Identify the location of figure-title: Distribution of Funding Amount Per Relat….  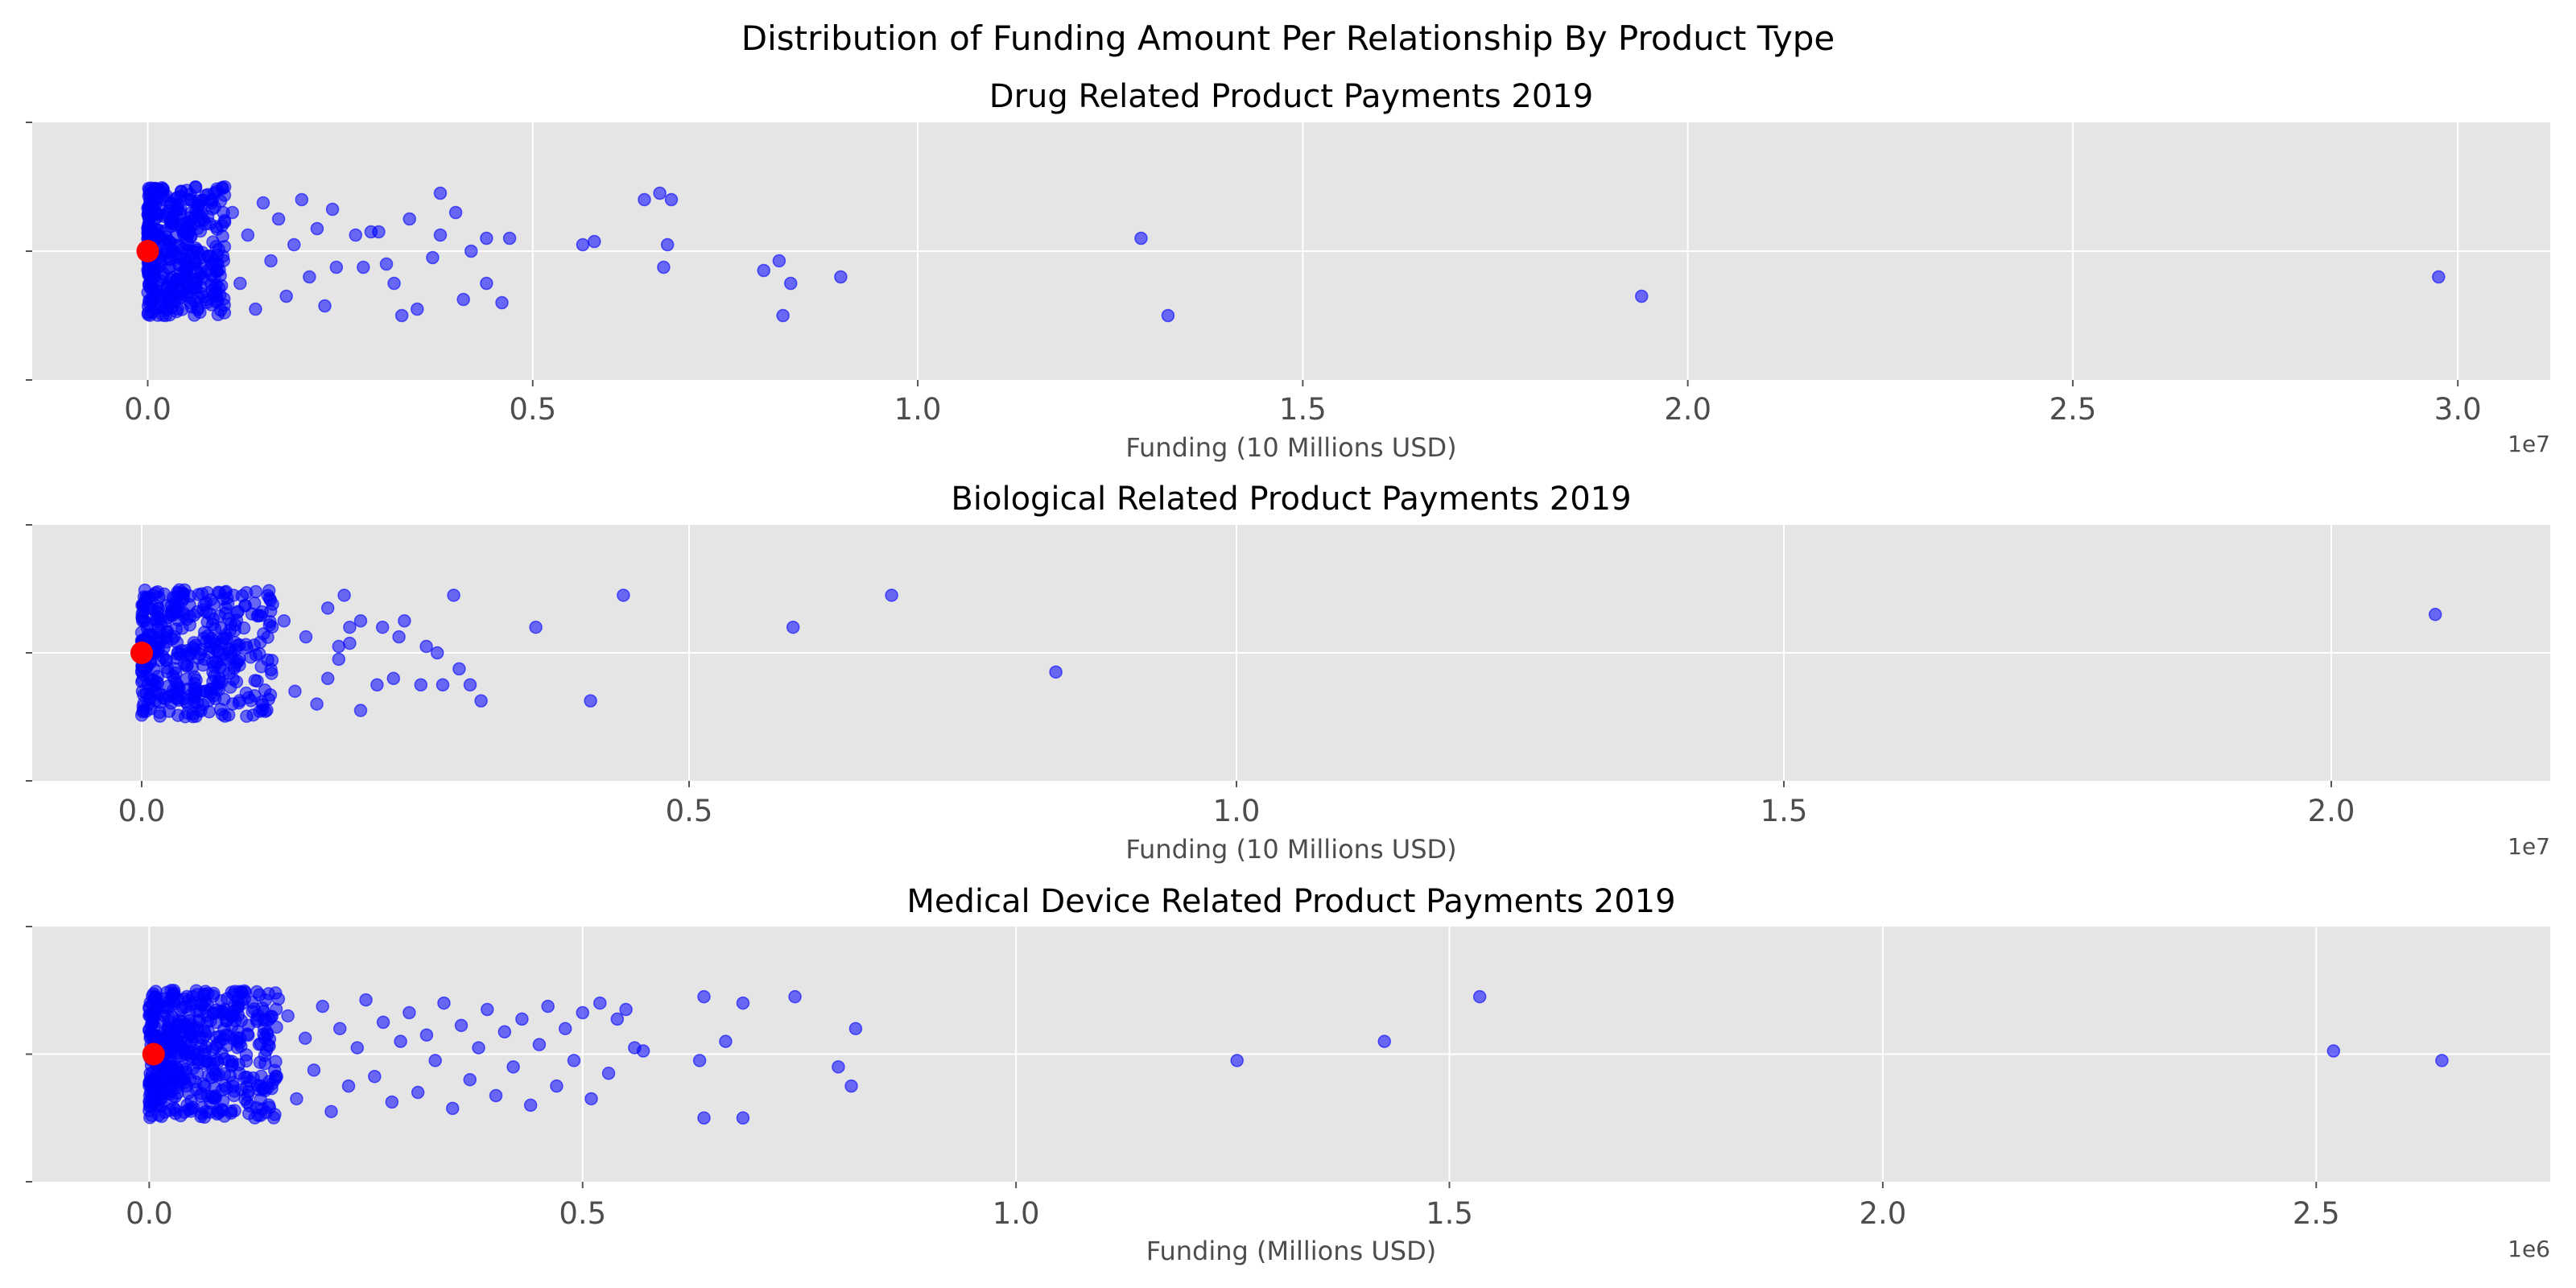
(1288, 38).